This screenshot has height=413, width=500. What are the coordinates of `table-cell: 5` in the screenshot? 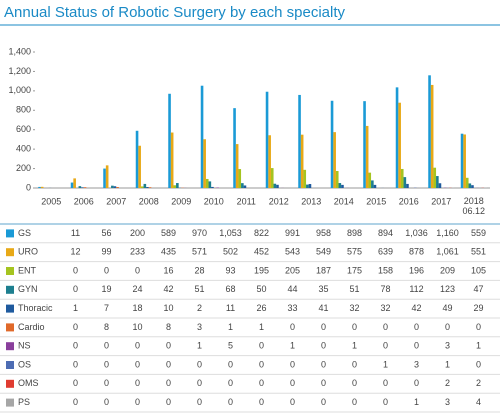 It's located at (230, 346).